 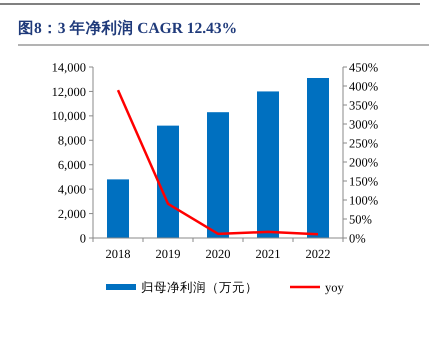 What do you see at coordinates (318, 254) in the screenshot?
I see `x-tick-label: 2022` at bounding box center [318, 254].